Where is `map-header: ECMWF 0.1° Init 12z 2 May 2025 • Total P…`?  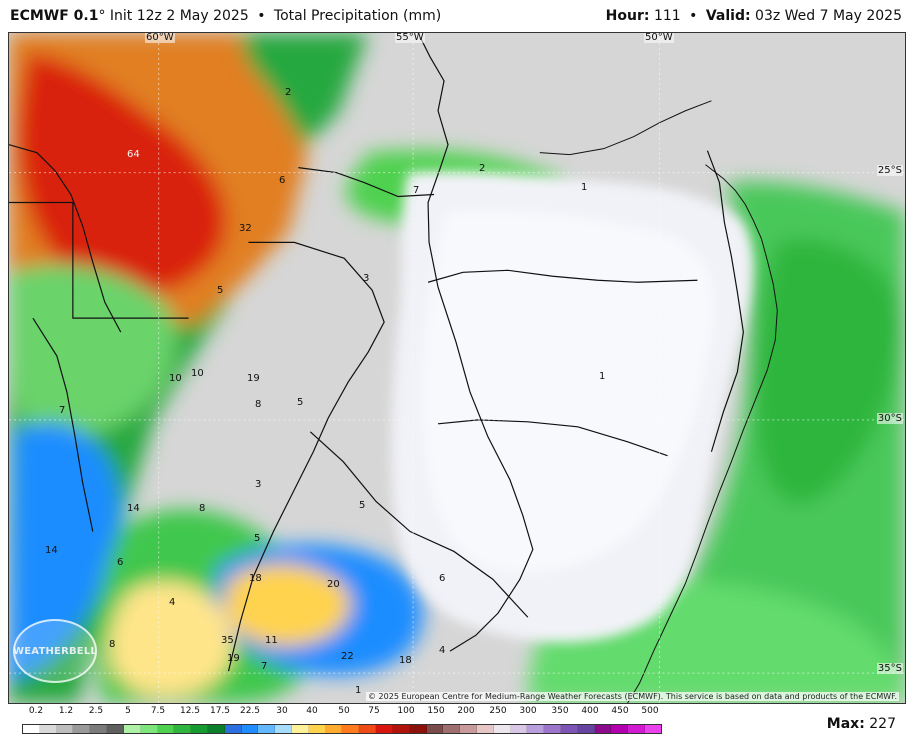 map-header: ECMWF 0.1° Init 12z 2 May 2025 • Total P… is located at coordinates (457, 16).